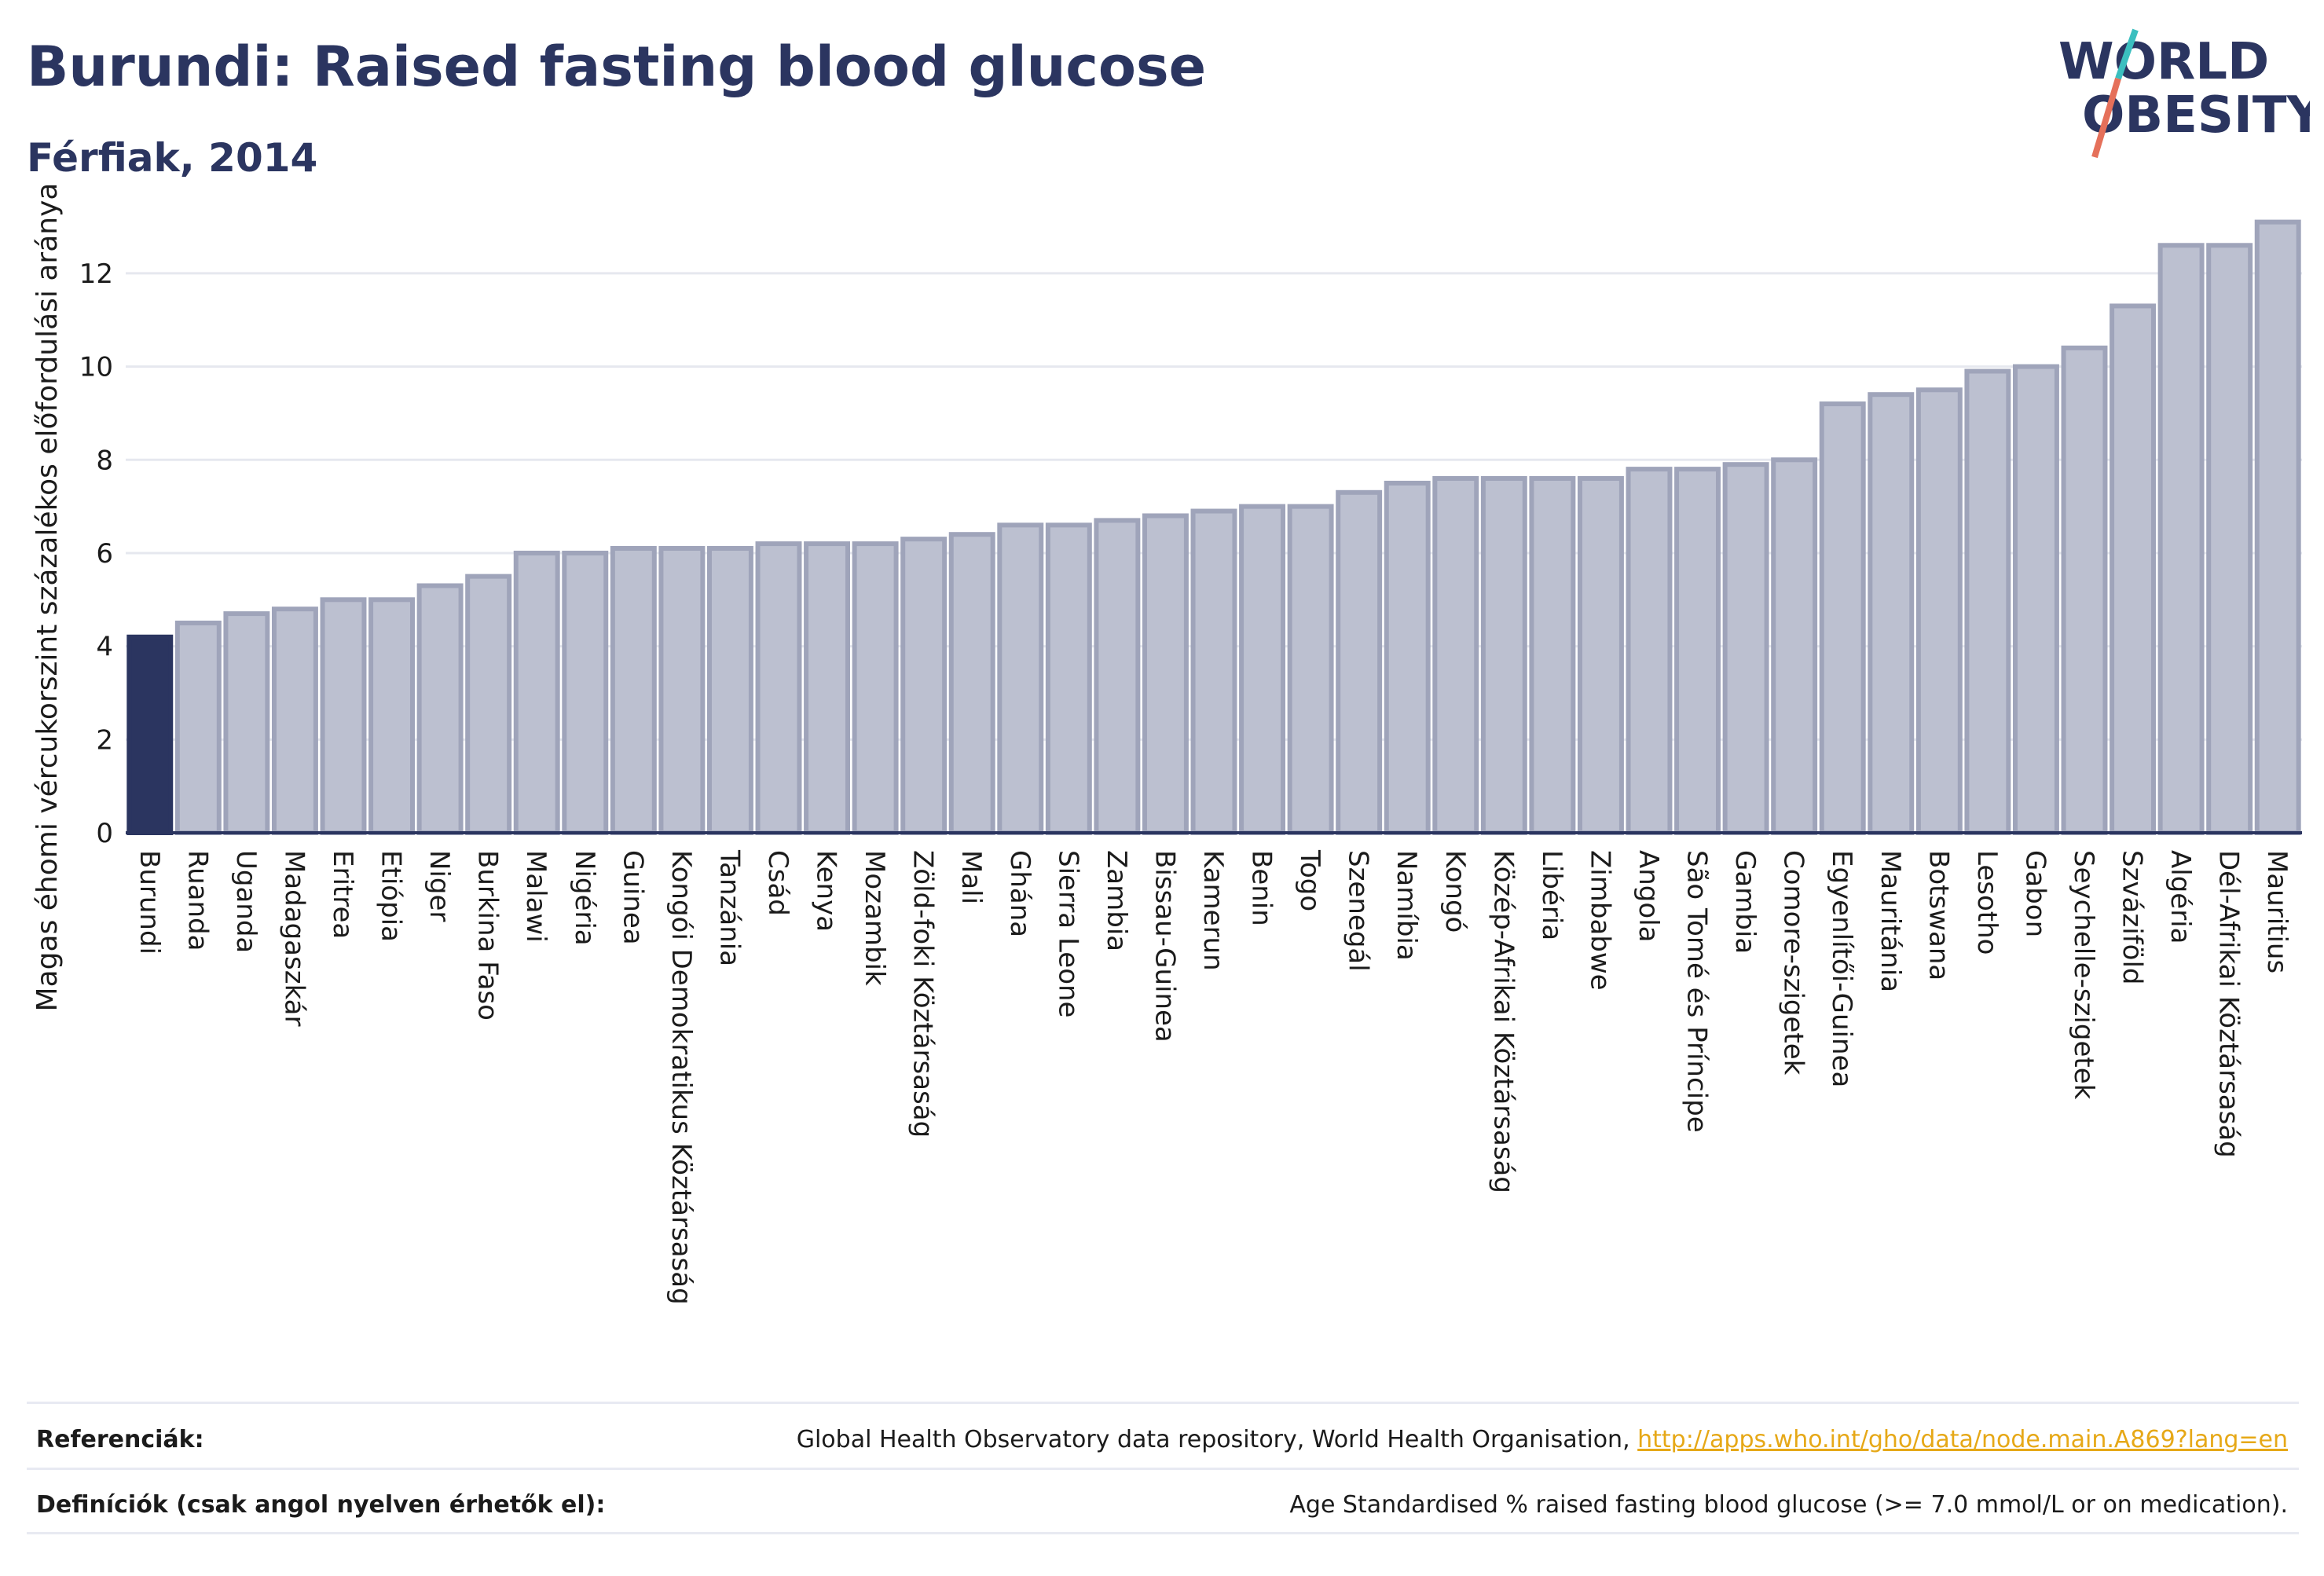  What do you see at coordinates (632, 897) in the screenshot?
I see `x-tick-label: Guinea` at bounding box center [632, 897].